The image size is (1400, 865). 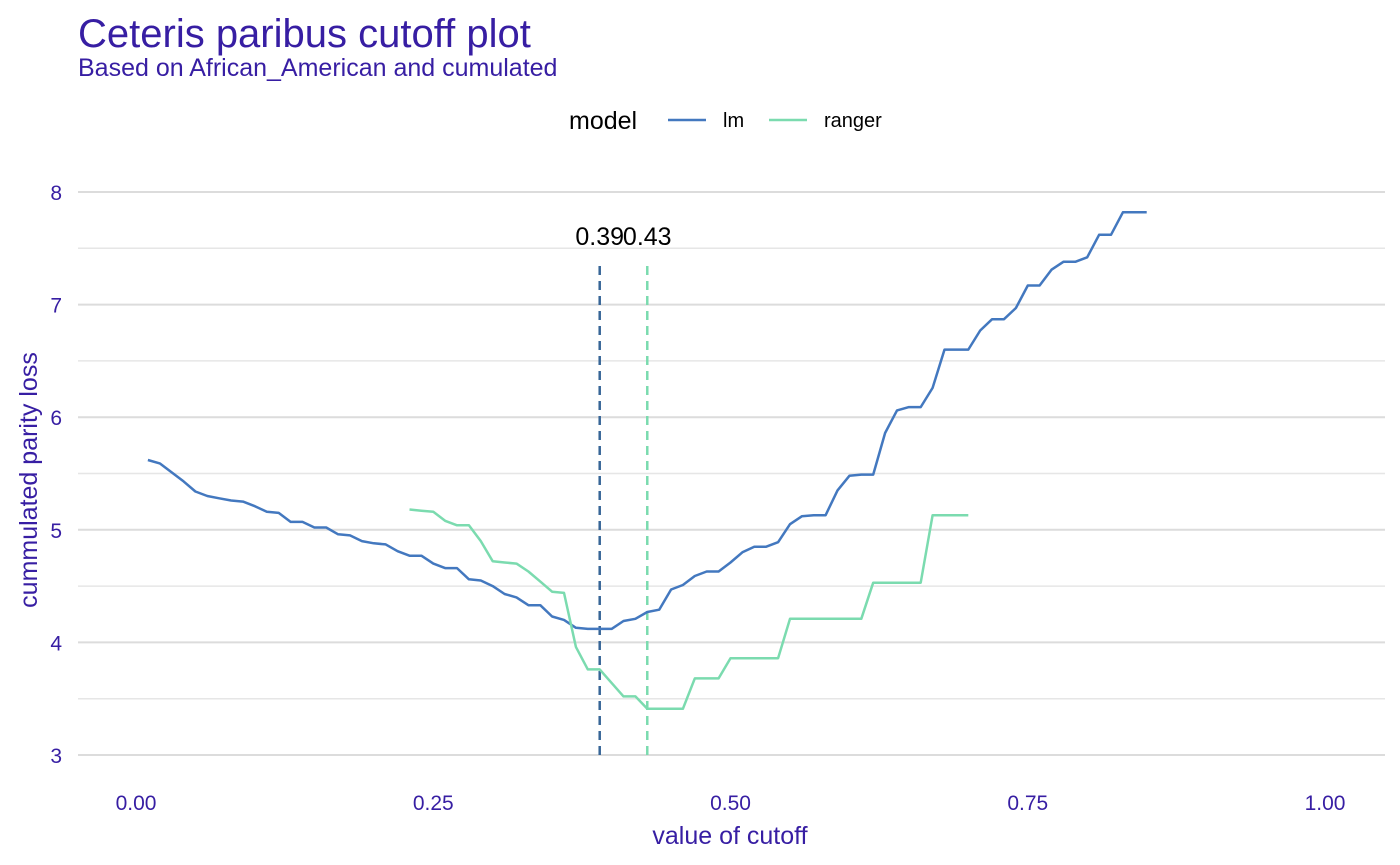 What do you see at coordinates (433, 803) in the screenshot?
I see `x-tick-label: 0.25` at bounding box center [433, 803].